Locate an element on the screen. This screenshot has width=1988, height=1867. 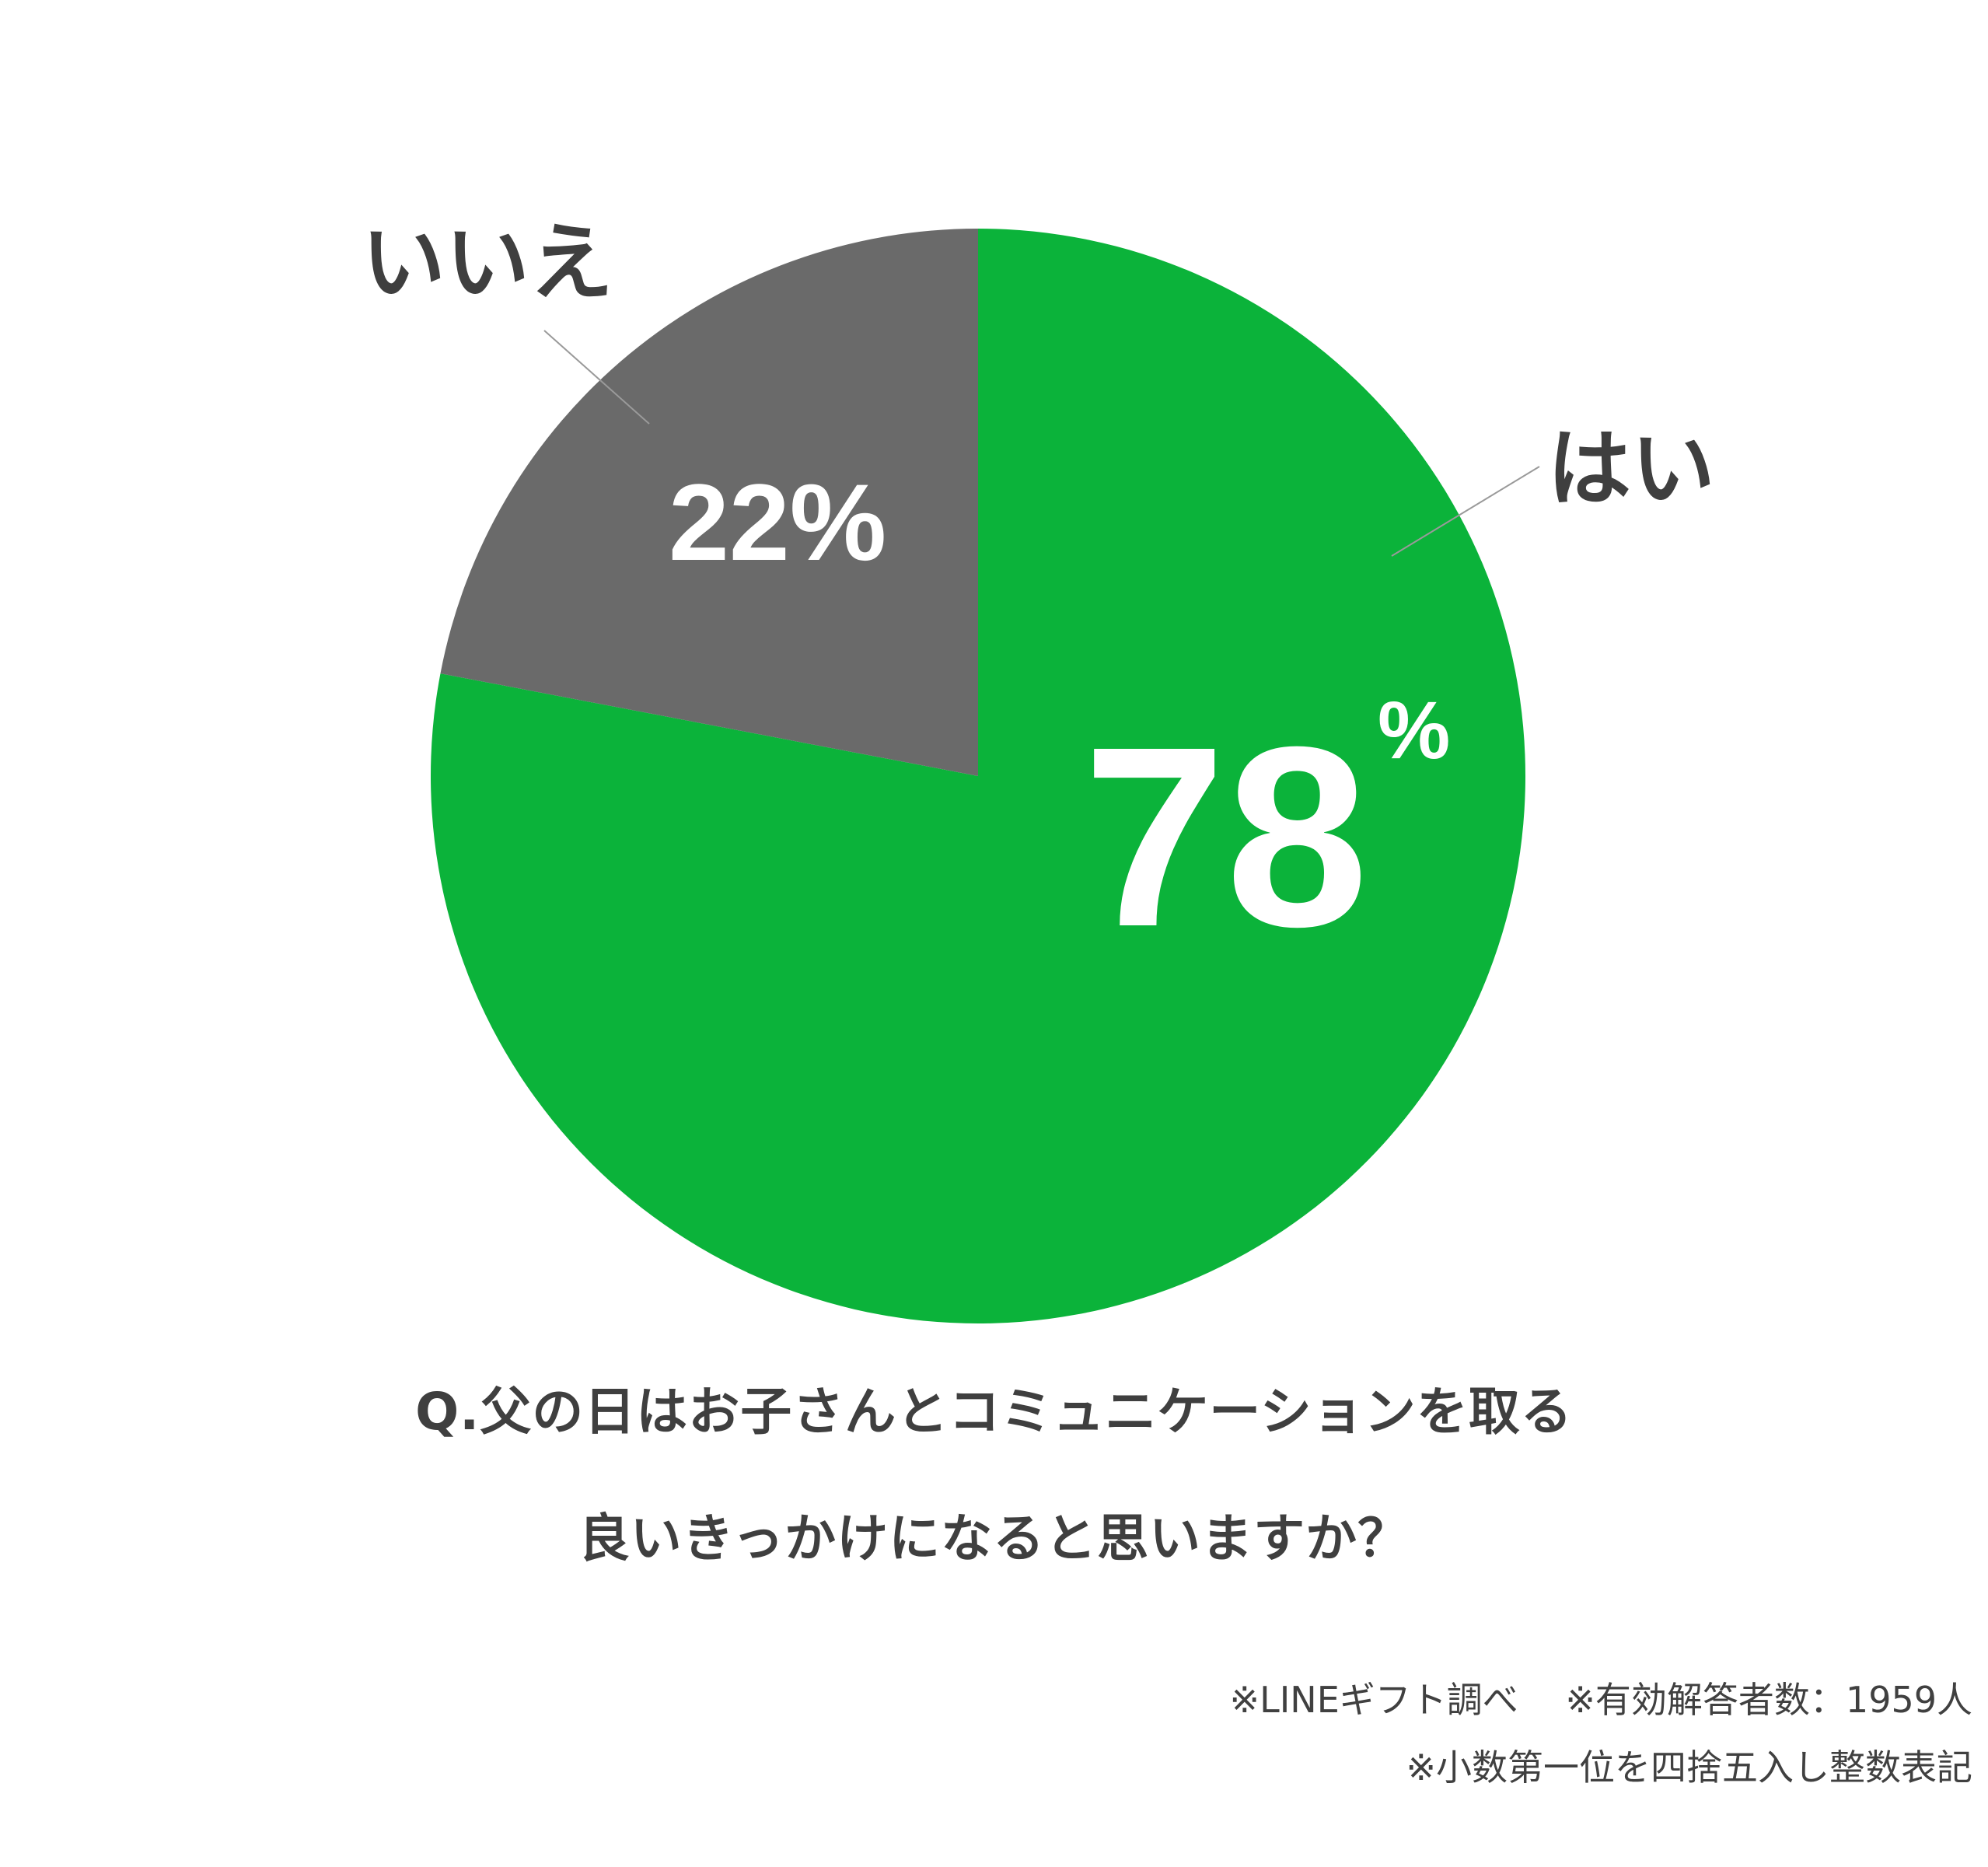
leader-line-yes is located at coordinates (1465, 512).